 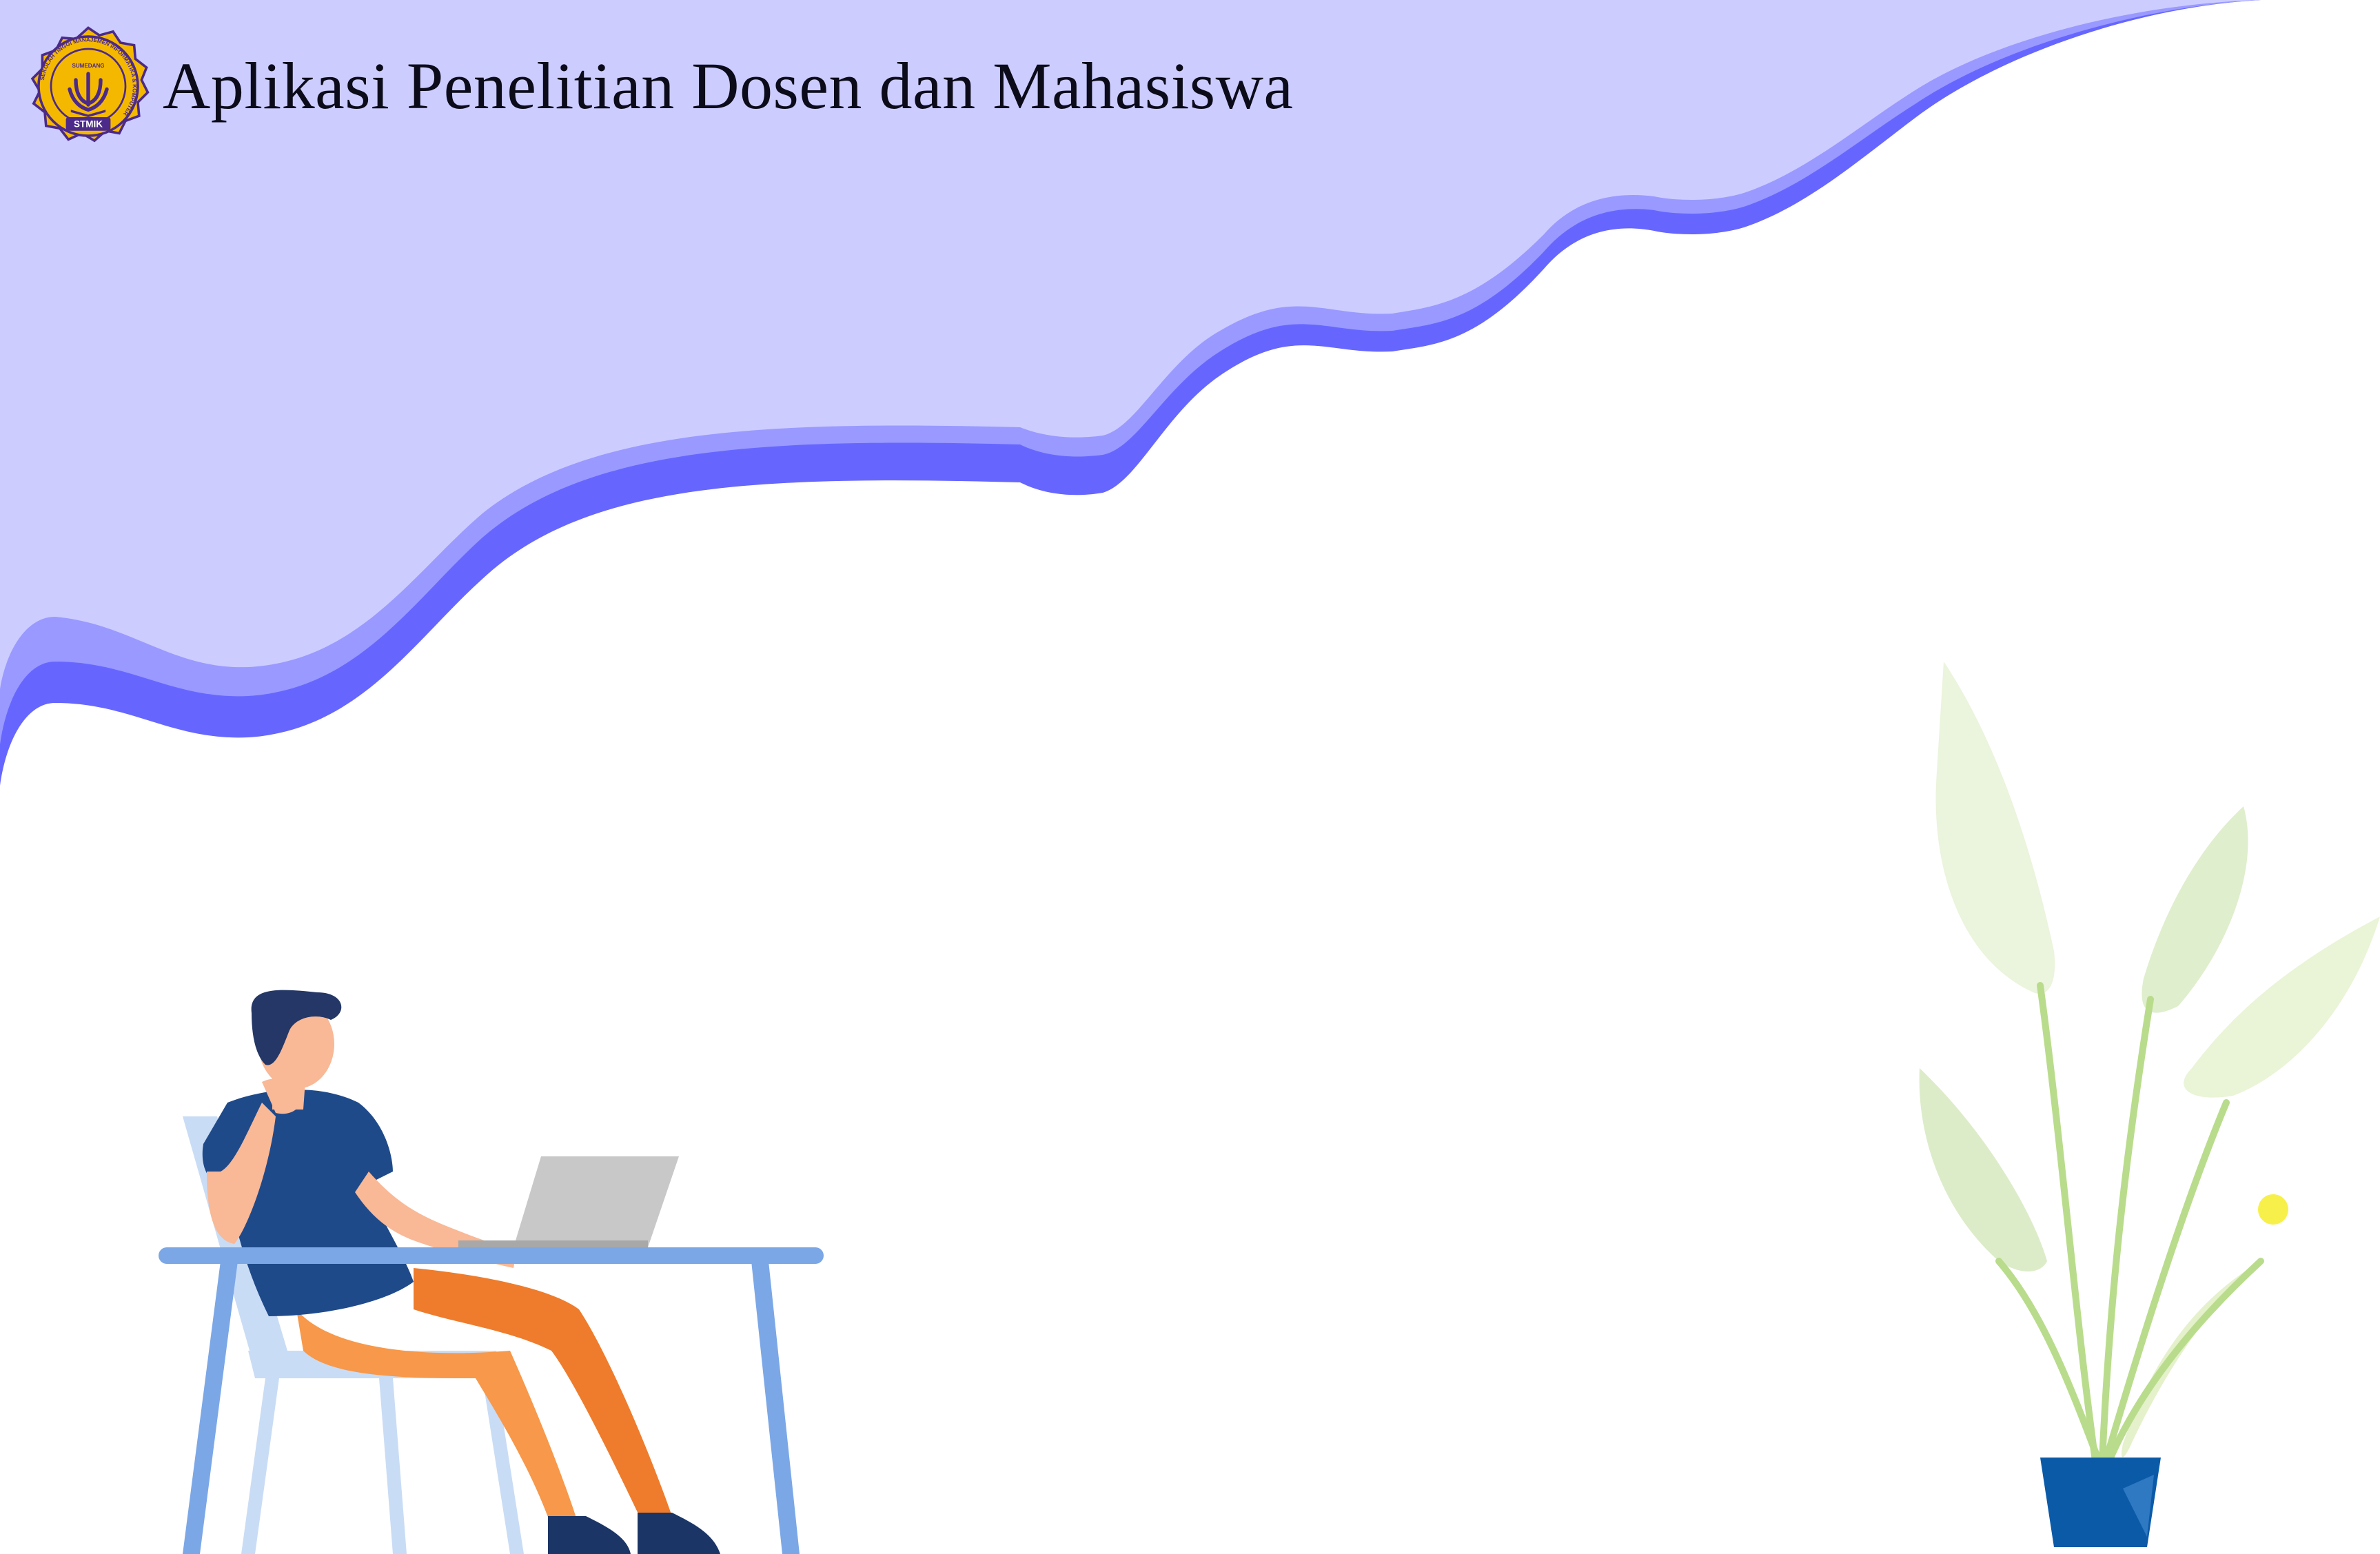 What do you see at coordinates (437, 1417) in the screenshot?
I see `person-pants` at bounding box center [437, 1417].